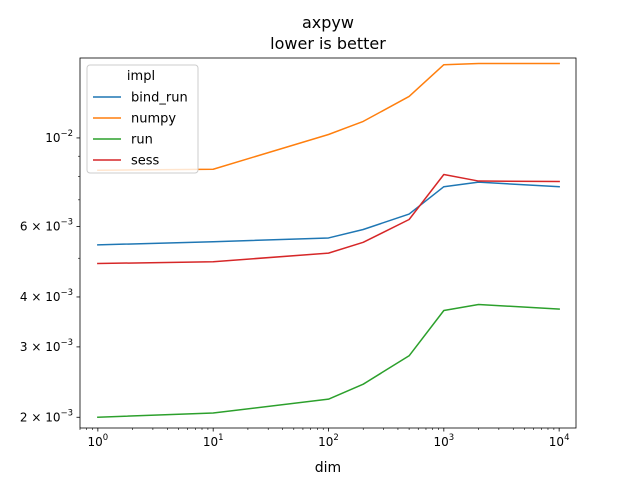  I want to click on legend-label-run: run, so click(142, 140).